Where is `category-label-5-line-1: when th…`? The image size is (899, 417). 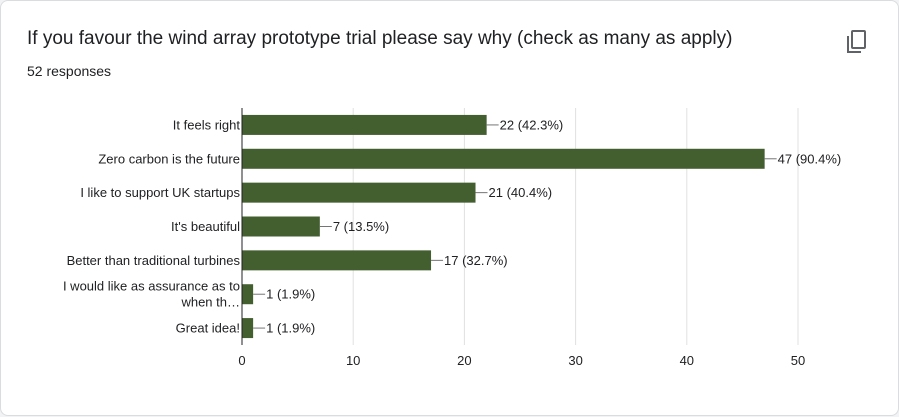 category-label-5-line-1: when th… is located at coordinates (210, 302).